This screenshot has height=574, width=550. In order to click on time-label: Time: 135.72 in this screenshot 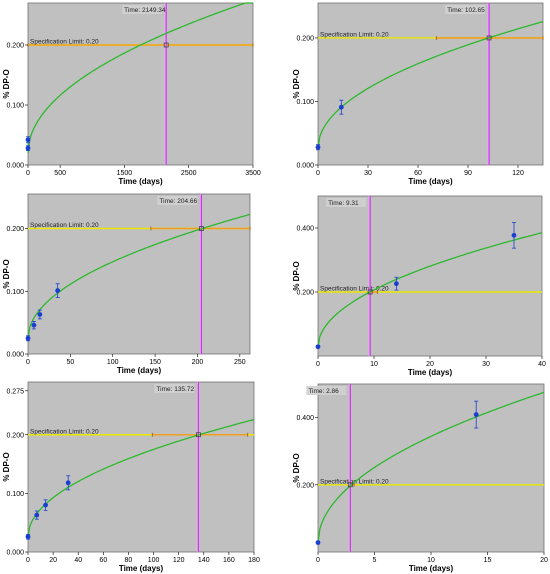, I will do `click(175, 389)`.